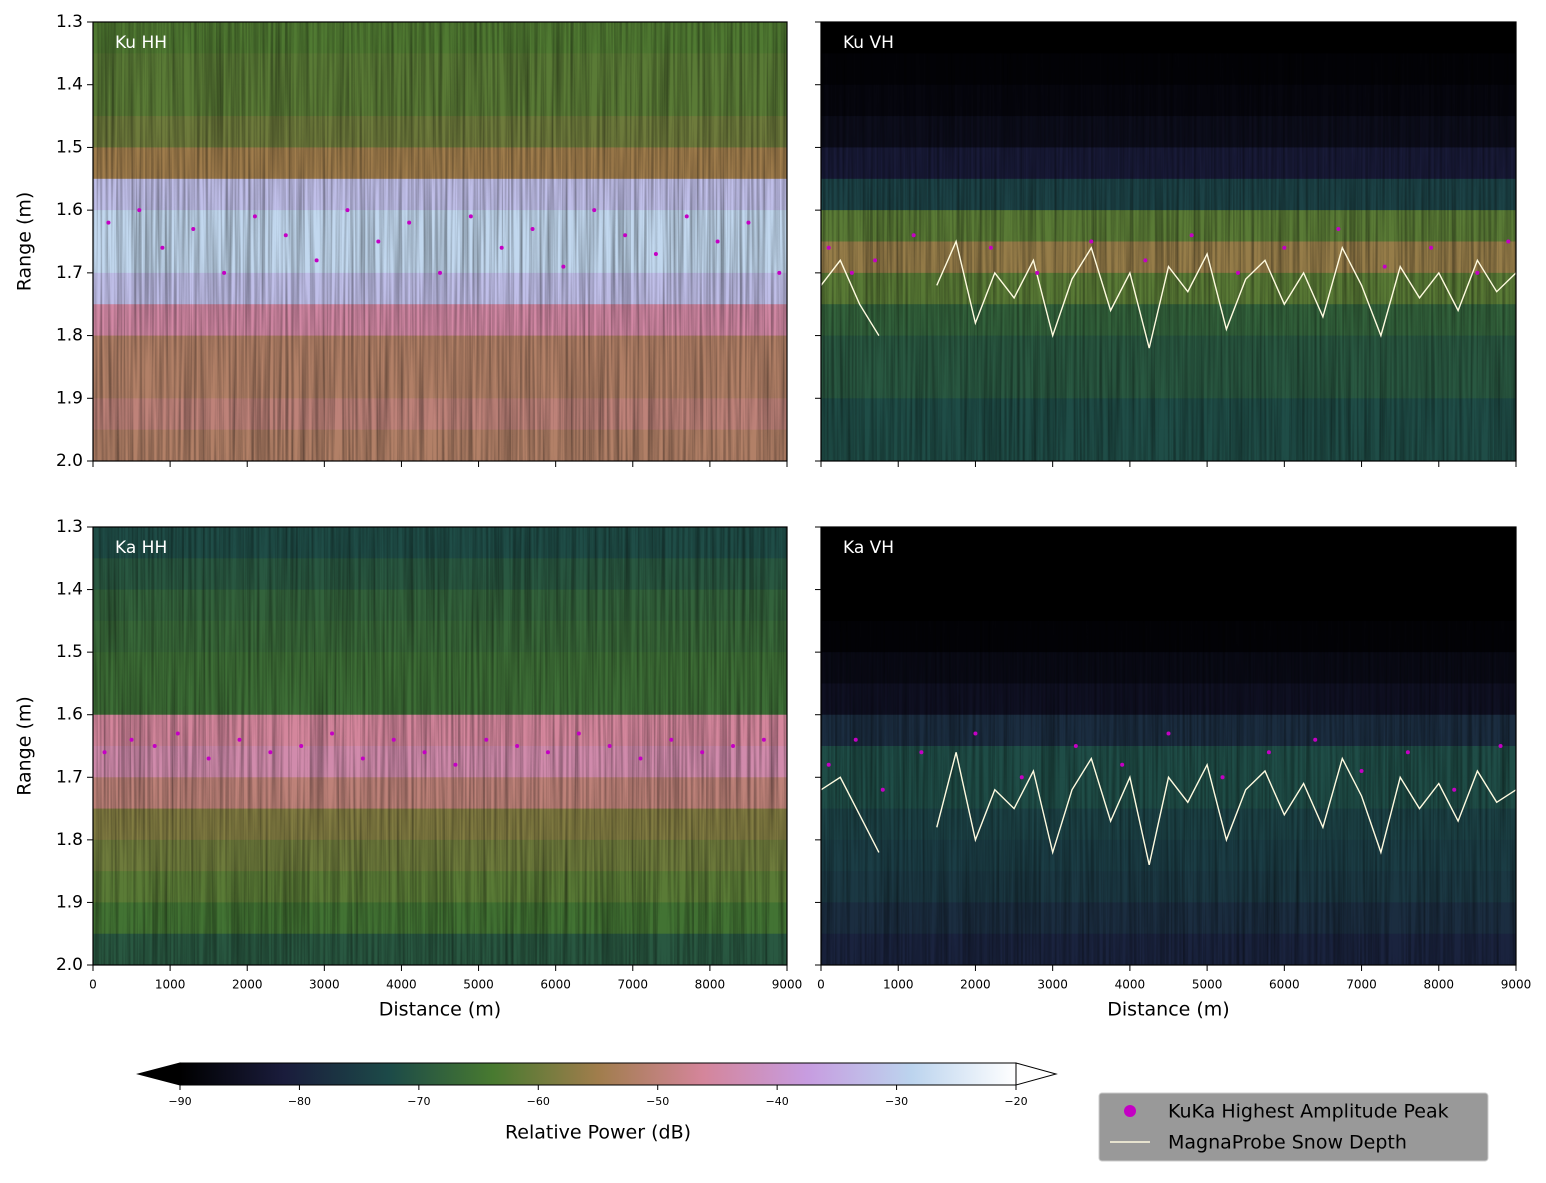 This screenshot has width=1546, height=1183. What do you see at coordinates (69, 22) in the screenshot?
I see `y-tick-label: 1.3` at bounding box center [69, 22].